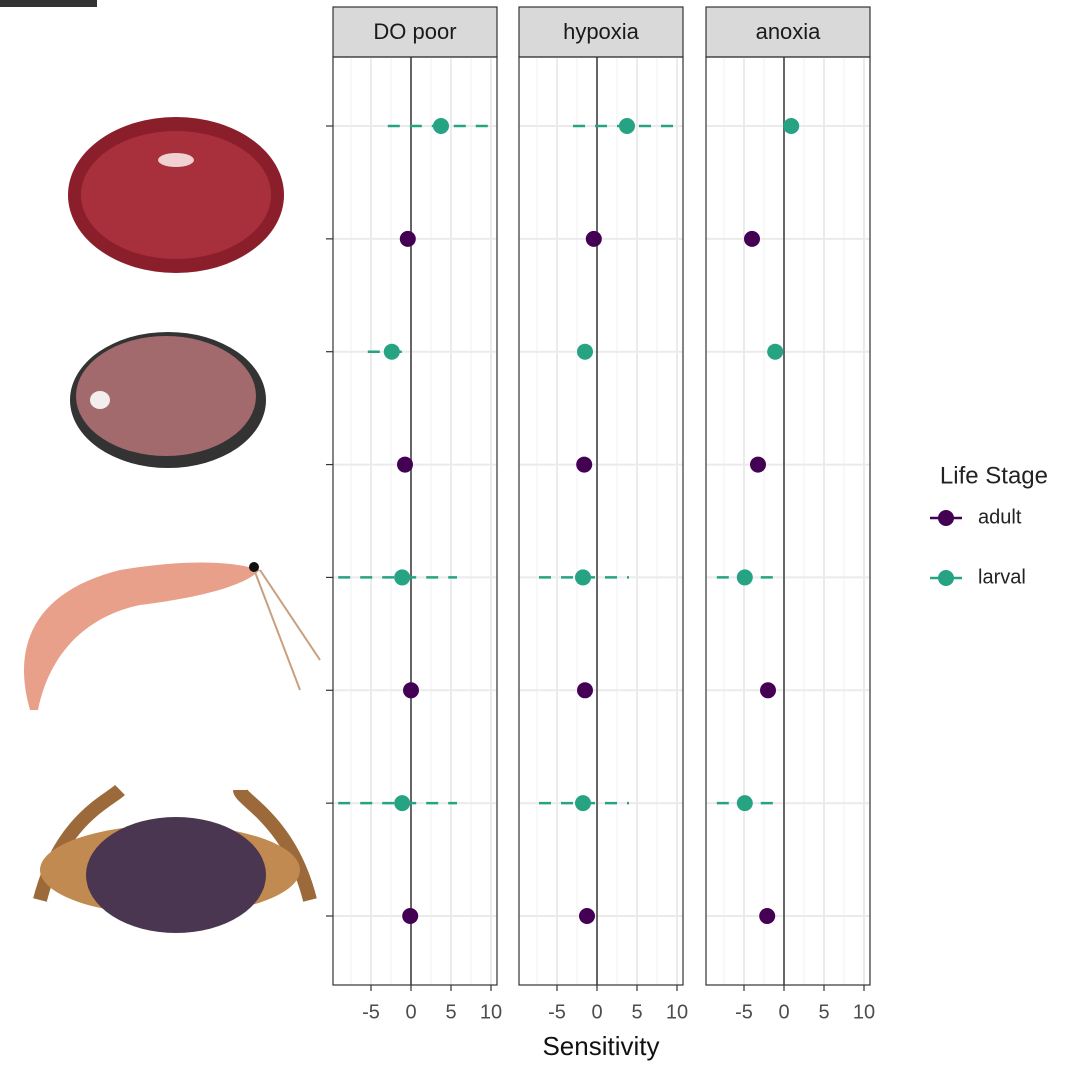 This screenshot has height=1069, width=1084. Describe the element at coordinates (600, 1046) in the screenshot. I see `x-axis-label: Sensitivity` at that location.